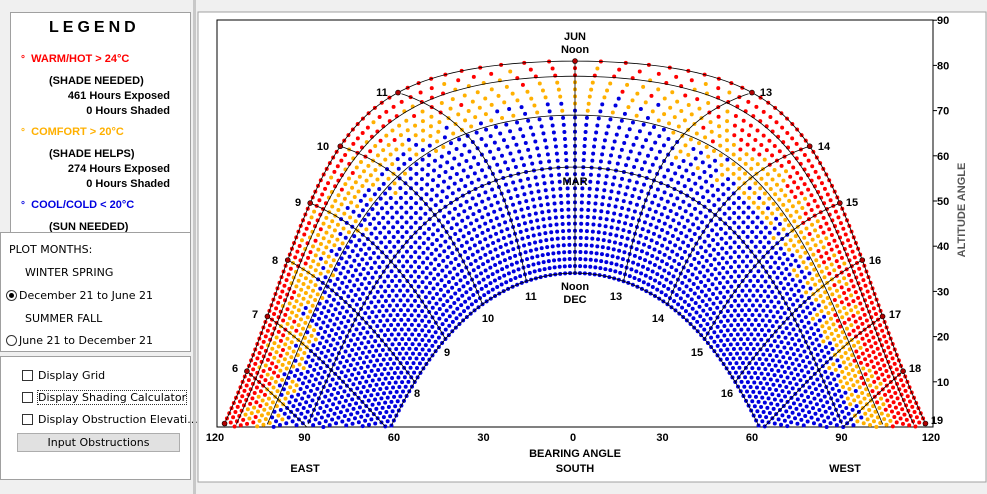 The image size is (987, 494). Describe the element at coordinates (112, 397) in the screenshot. I see `checkbox-label: Display Shading Calculator` at that location.